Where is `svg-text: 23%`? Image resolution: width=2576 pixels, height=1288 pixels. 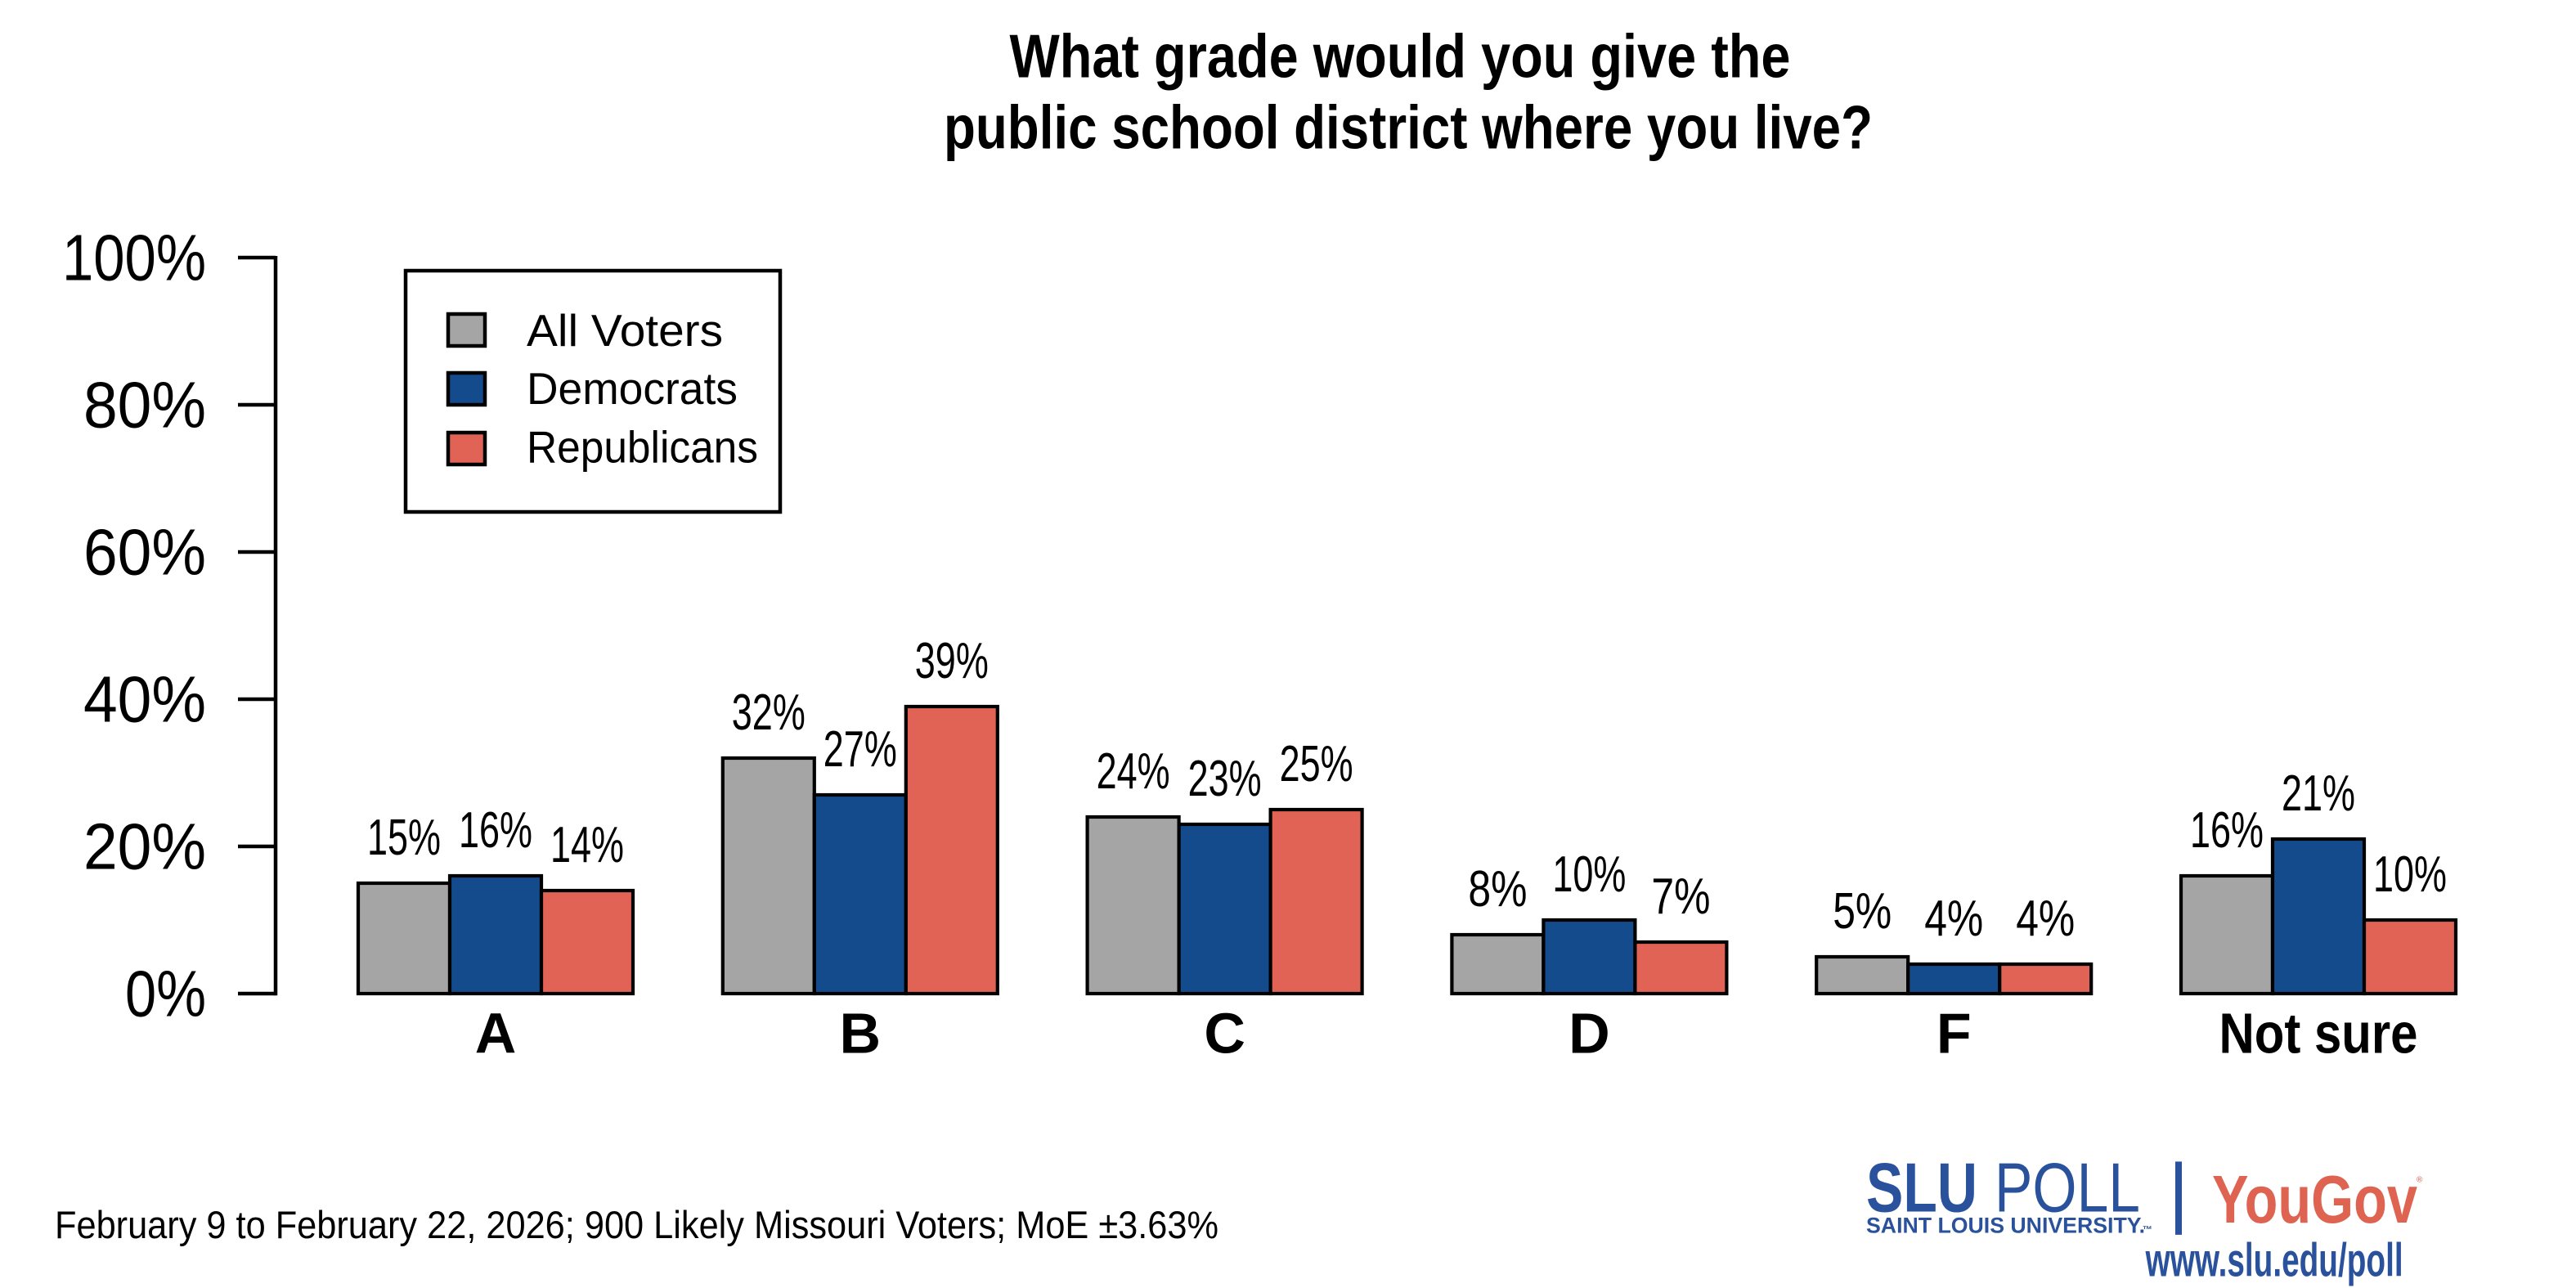
svg-text: 23% is located at coordinates (1225, 779).